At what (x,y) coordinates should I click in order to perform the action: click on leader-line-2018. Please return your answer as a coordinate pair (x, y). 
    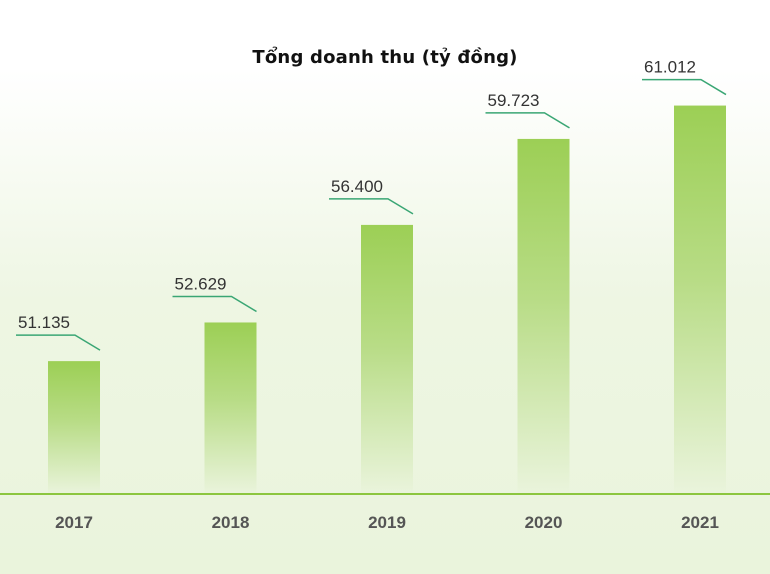
    Looking at the image, I should click on (214, 304).